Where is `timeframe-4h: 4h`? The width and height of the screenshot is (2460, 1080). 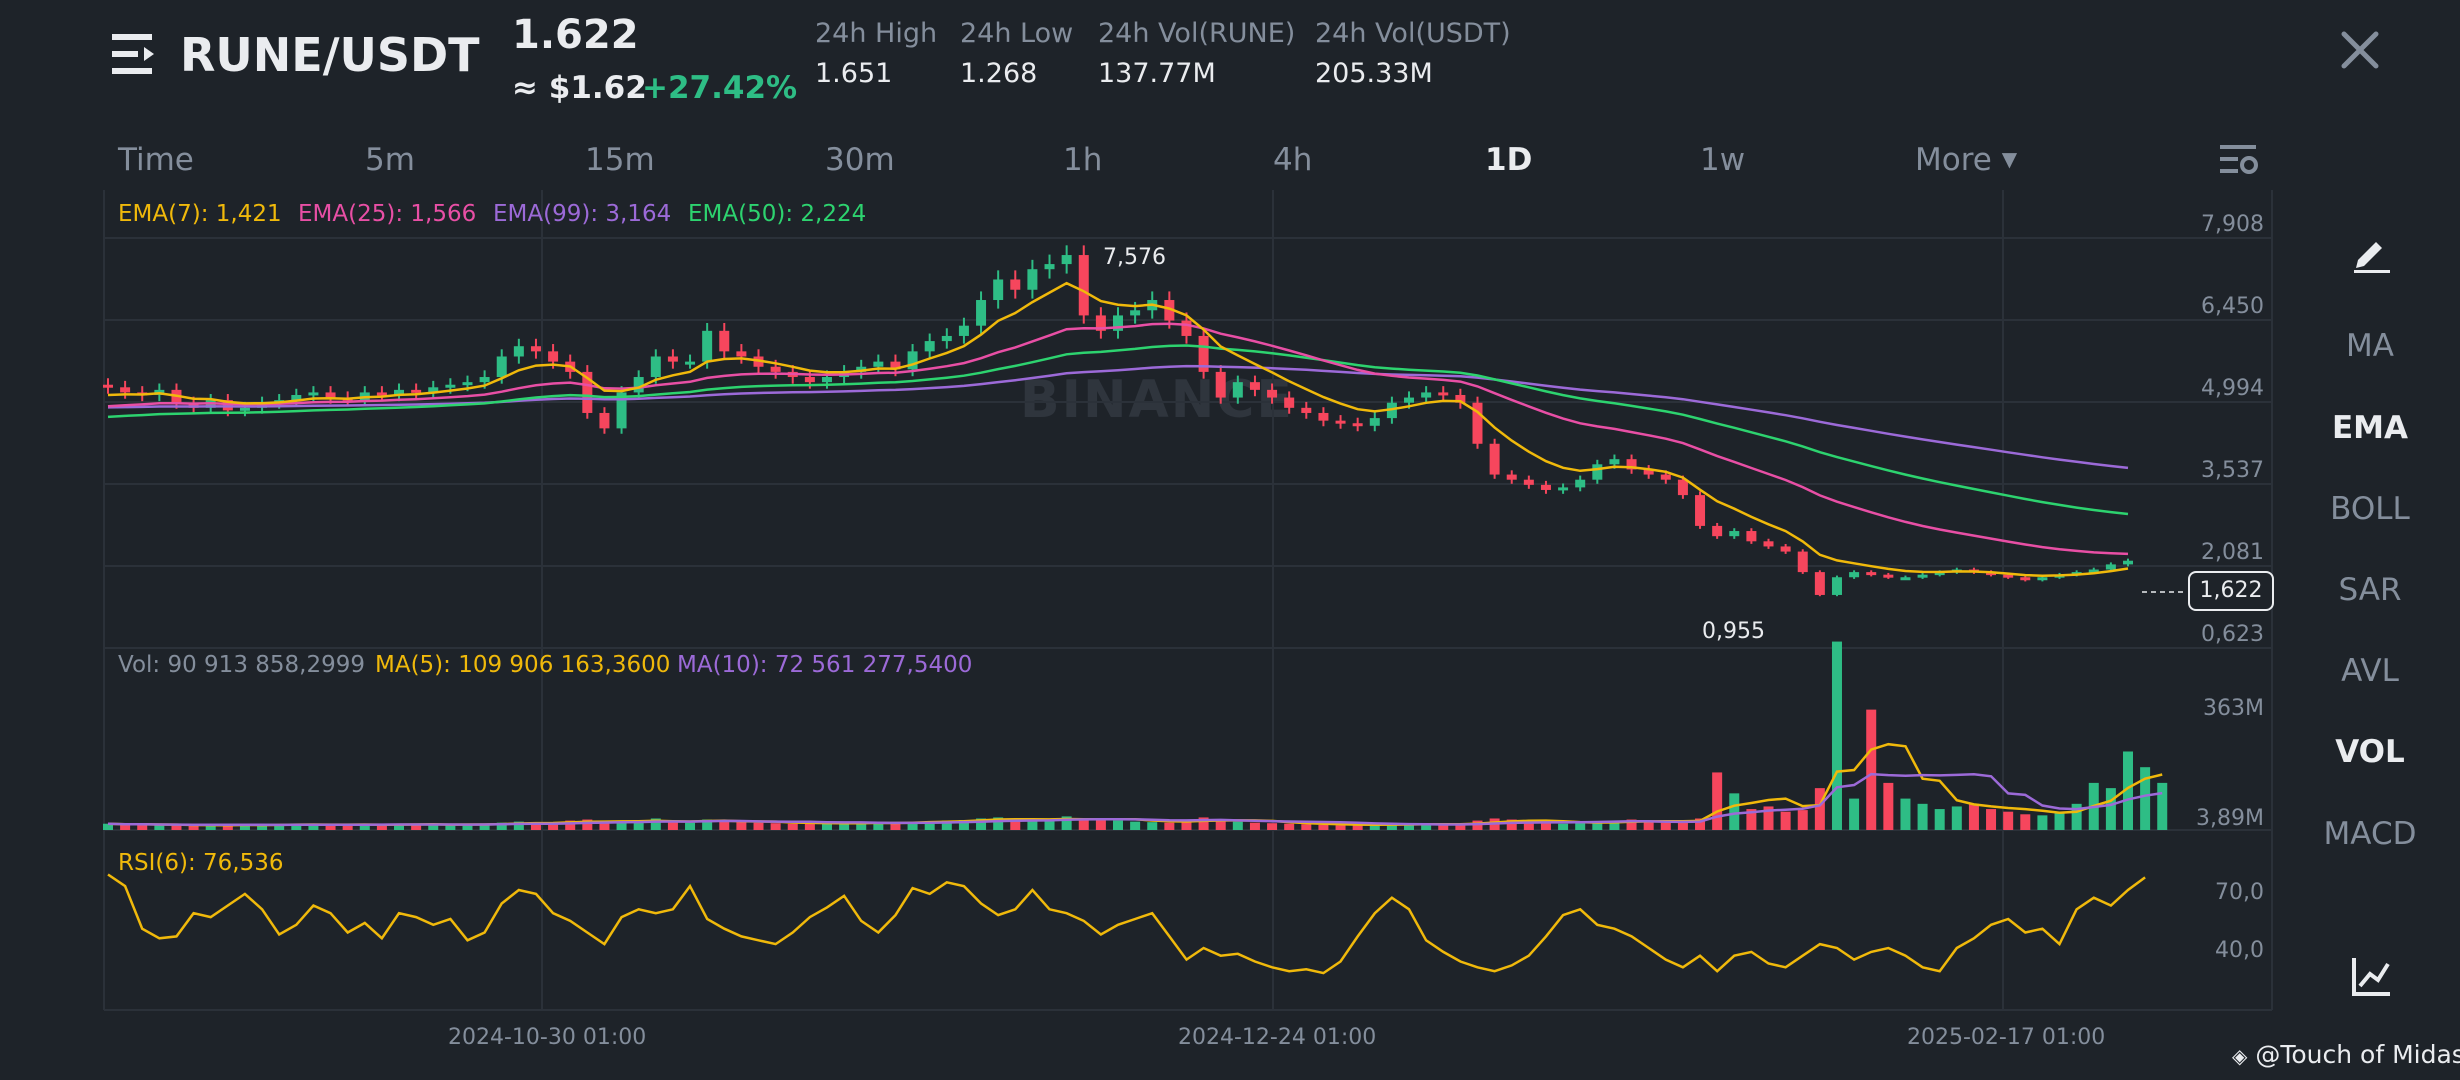 timeframe-4h: 4h is located at coordinates (1293, 160).